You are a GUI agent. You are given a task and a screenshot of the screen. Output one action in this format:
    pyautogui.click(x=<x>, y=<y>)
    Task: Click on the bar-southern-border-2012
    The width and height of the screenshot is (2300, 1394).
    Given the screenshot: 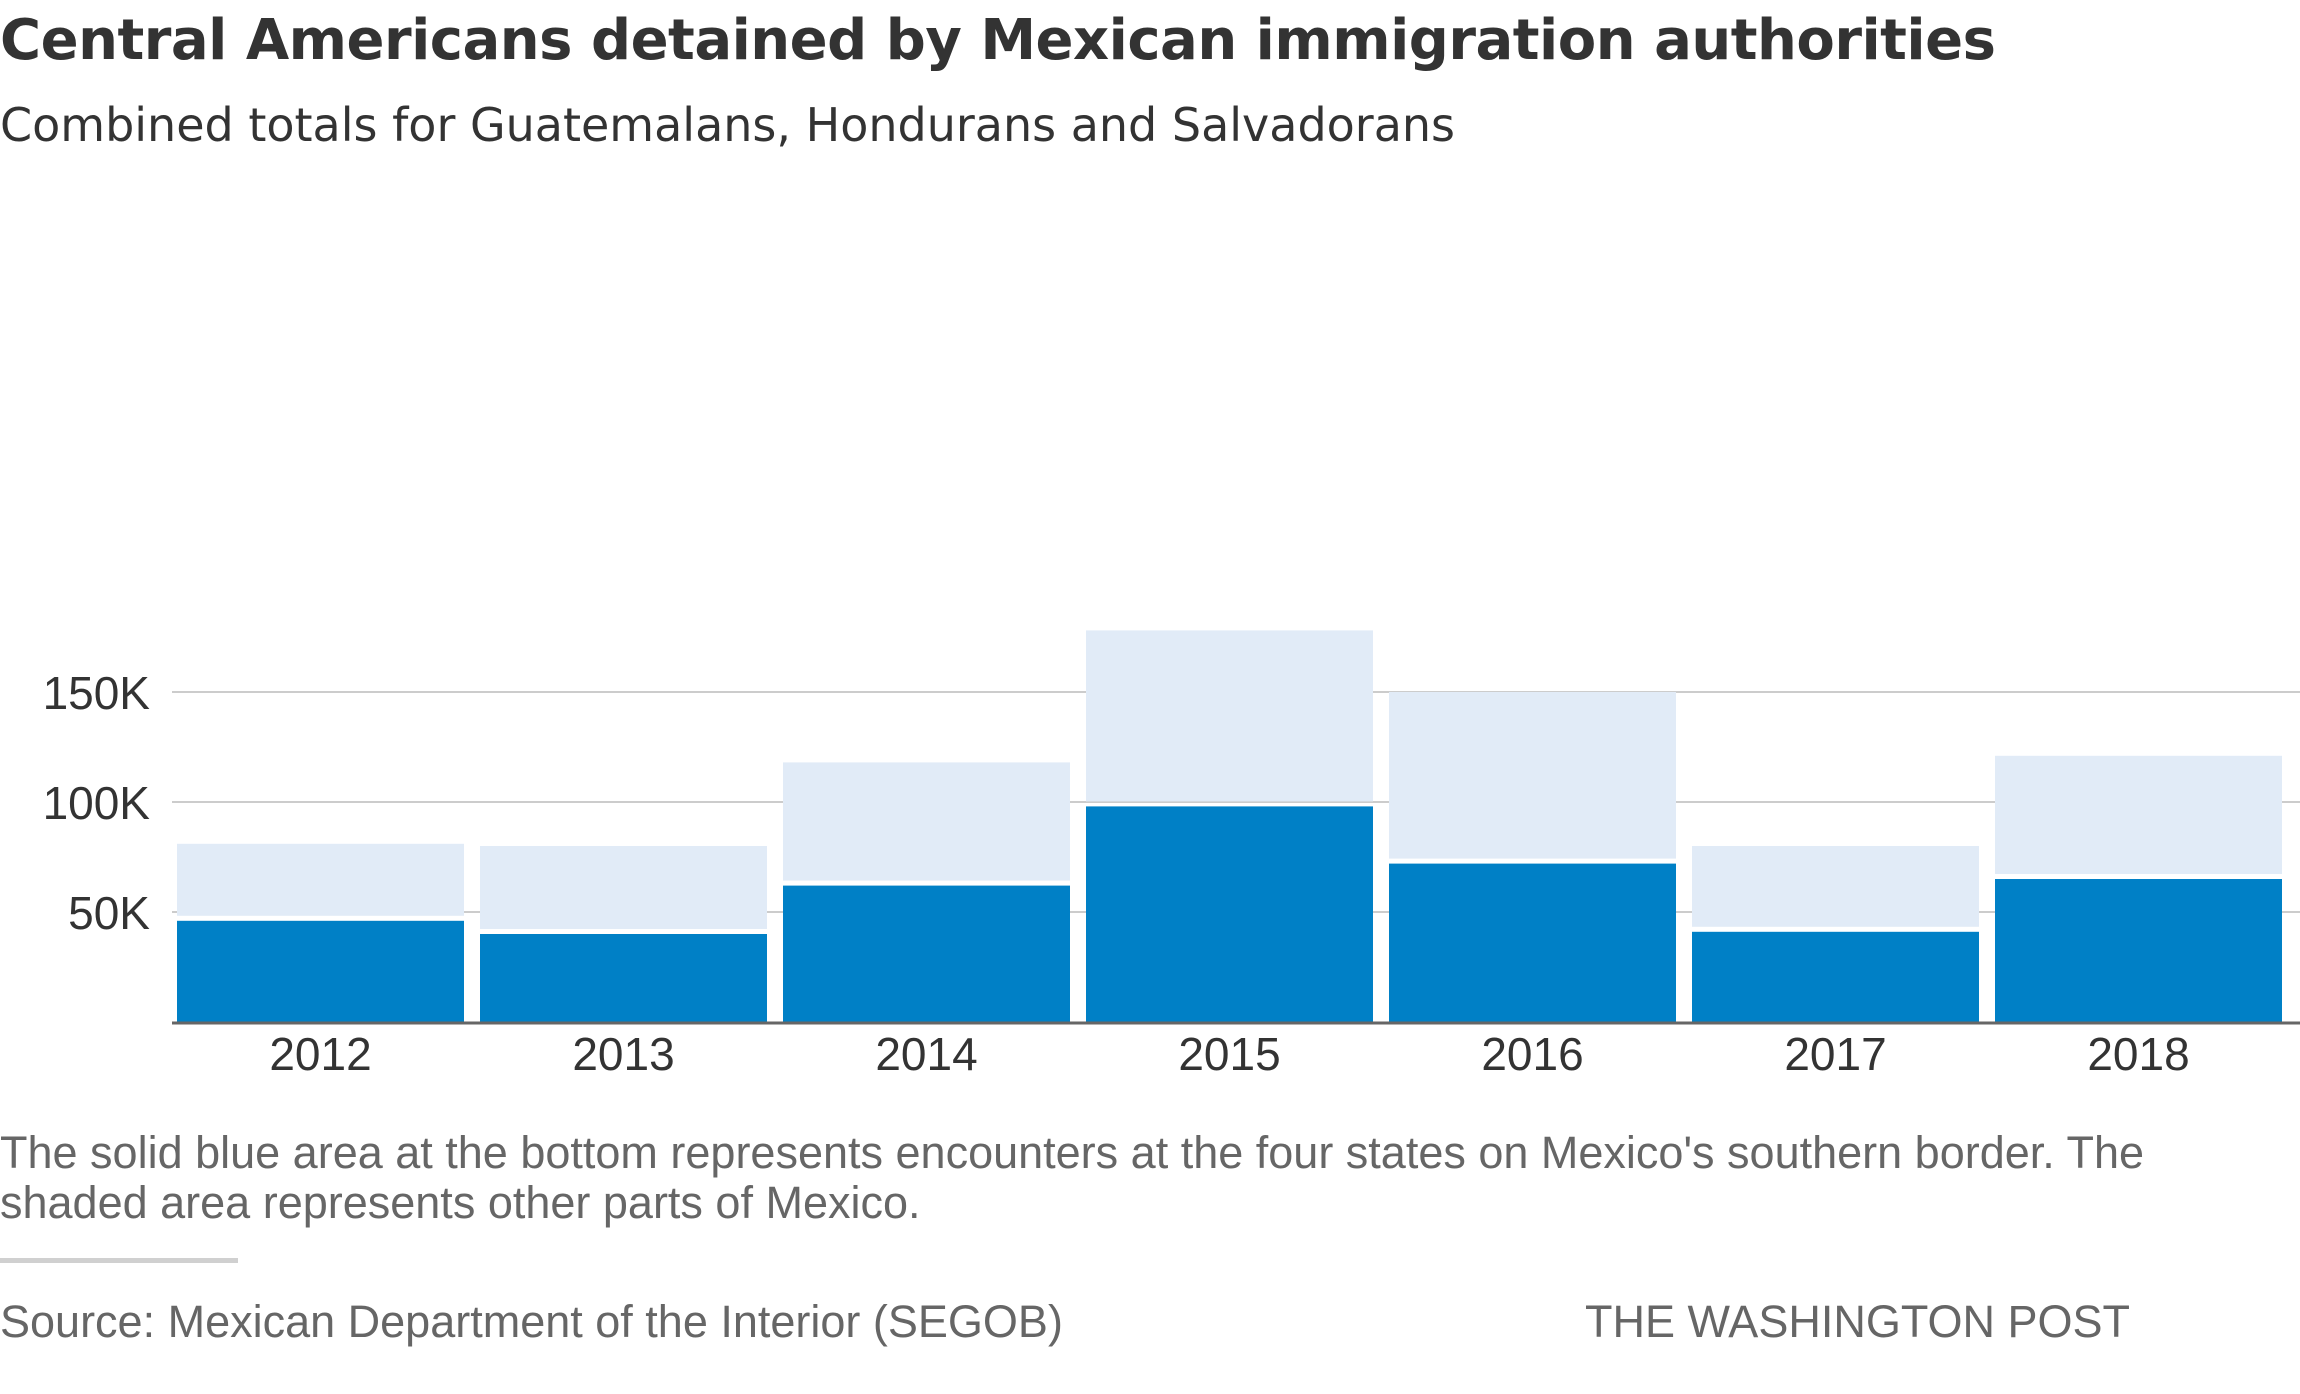 What is the action you would take?
    pyautogui.click(x=320, y=971)
    